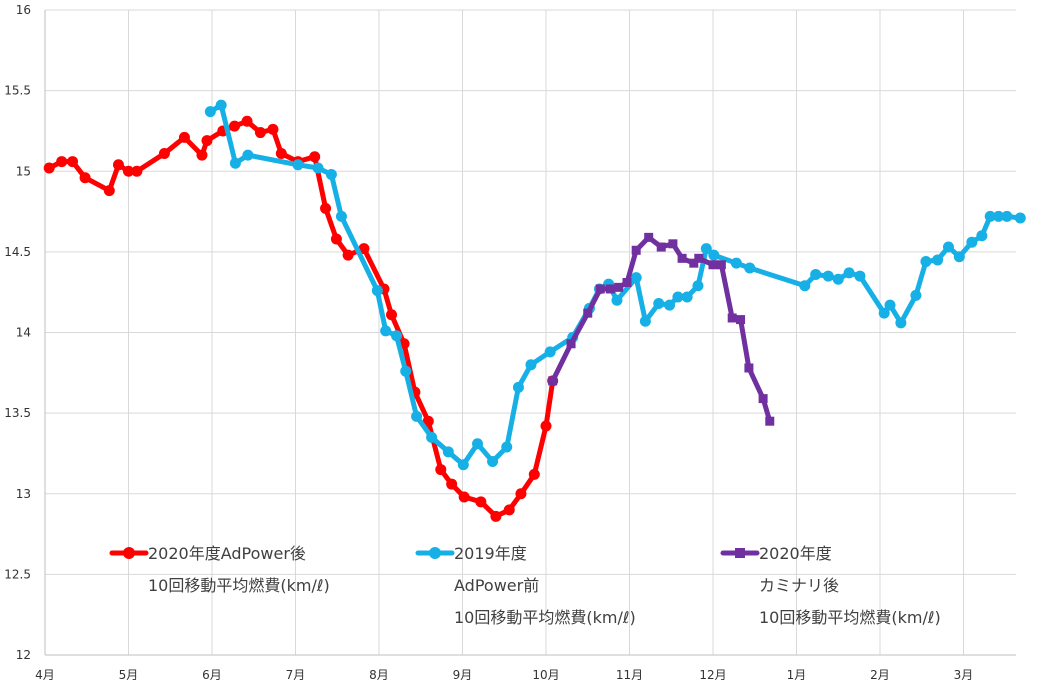 The height and width of the screenshot is (695, 1056). Describe the element at coordinates (463, 675) in the screenshot. I see `x-tick-label: 9月` at that location.